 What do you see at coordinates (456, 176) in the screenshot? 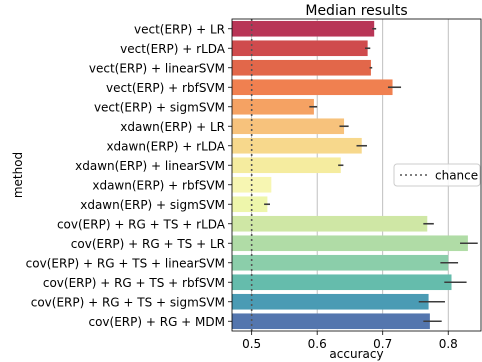
I see `legend-label-chance: chance` at bounding box center [456, 176].